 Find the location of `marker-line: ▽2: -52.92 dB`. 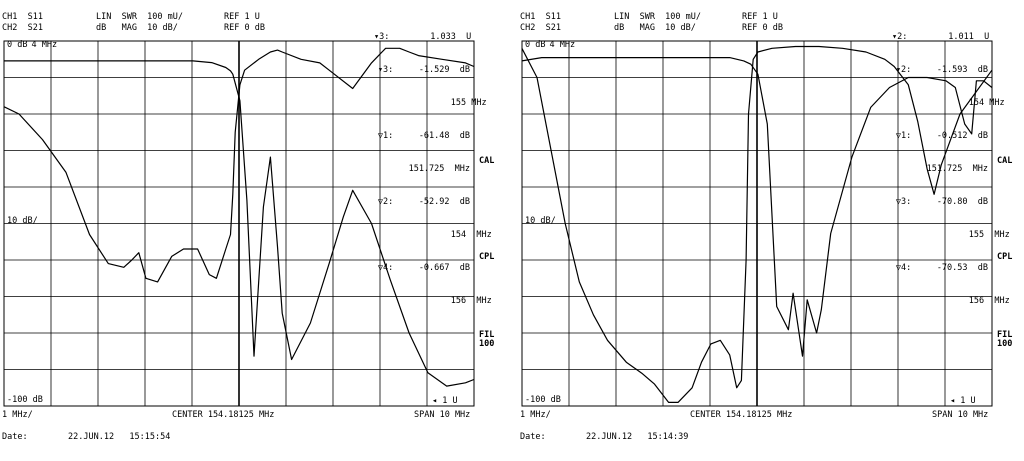

marker-line: ▽2: -52.92 dB is located at coordinates (423, 202).